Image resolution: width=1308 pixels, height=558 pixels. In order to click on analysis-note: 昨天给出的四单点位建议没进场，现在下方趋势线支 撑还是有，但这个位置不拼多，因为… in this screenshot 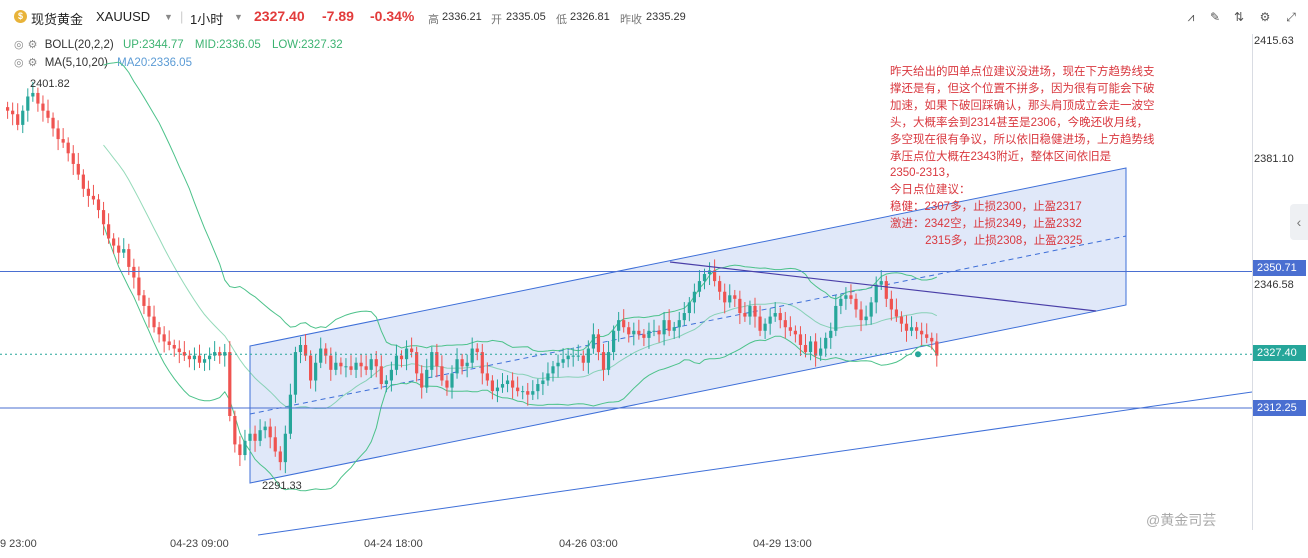, I will do `click(1060, 157)`.